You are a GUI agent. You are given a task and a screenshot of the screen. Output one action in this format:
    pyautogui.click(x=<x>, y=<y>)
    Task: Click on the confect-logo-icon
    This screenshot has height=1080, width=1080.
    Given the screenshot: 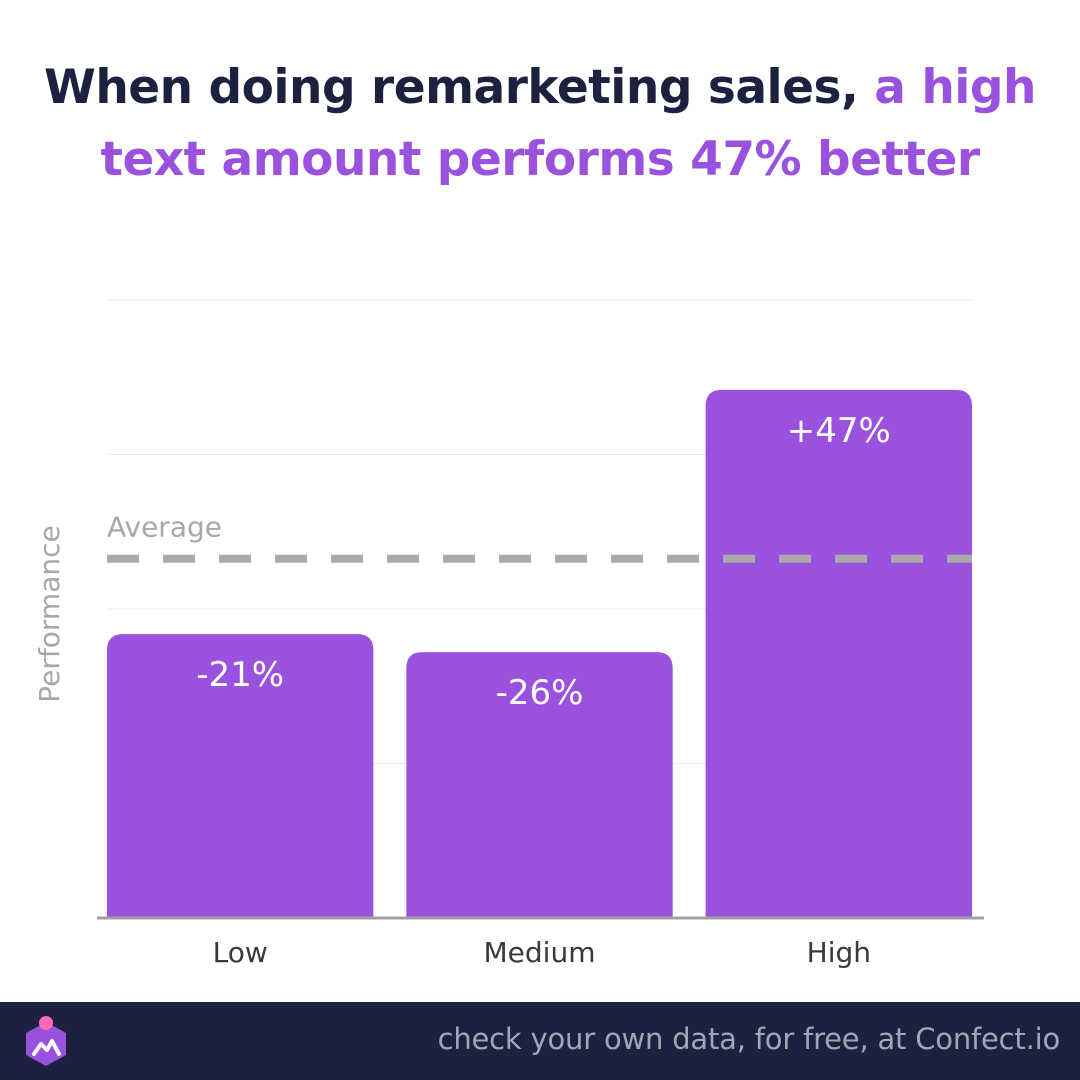 What is the action you would take?
    pyautogui.click(x=46, y=1043)
    